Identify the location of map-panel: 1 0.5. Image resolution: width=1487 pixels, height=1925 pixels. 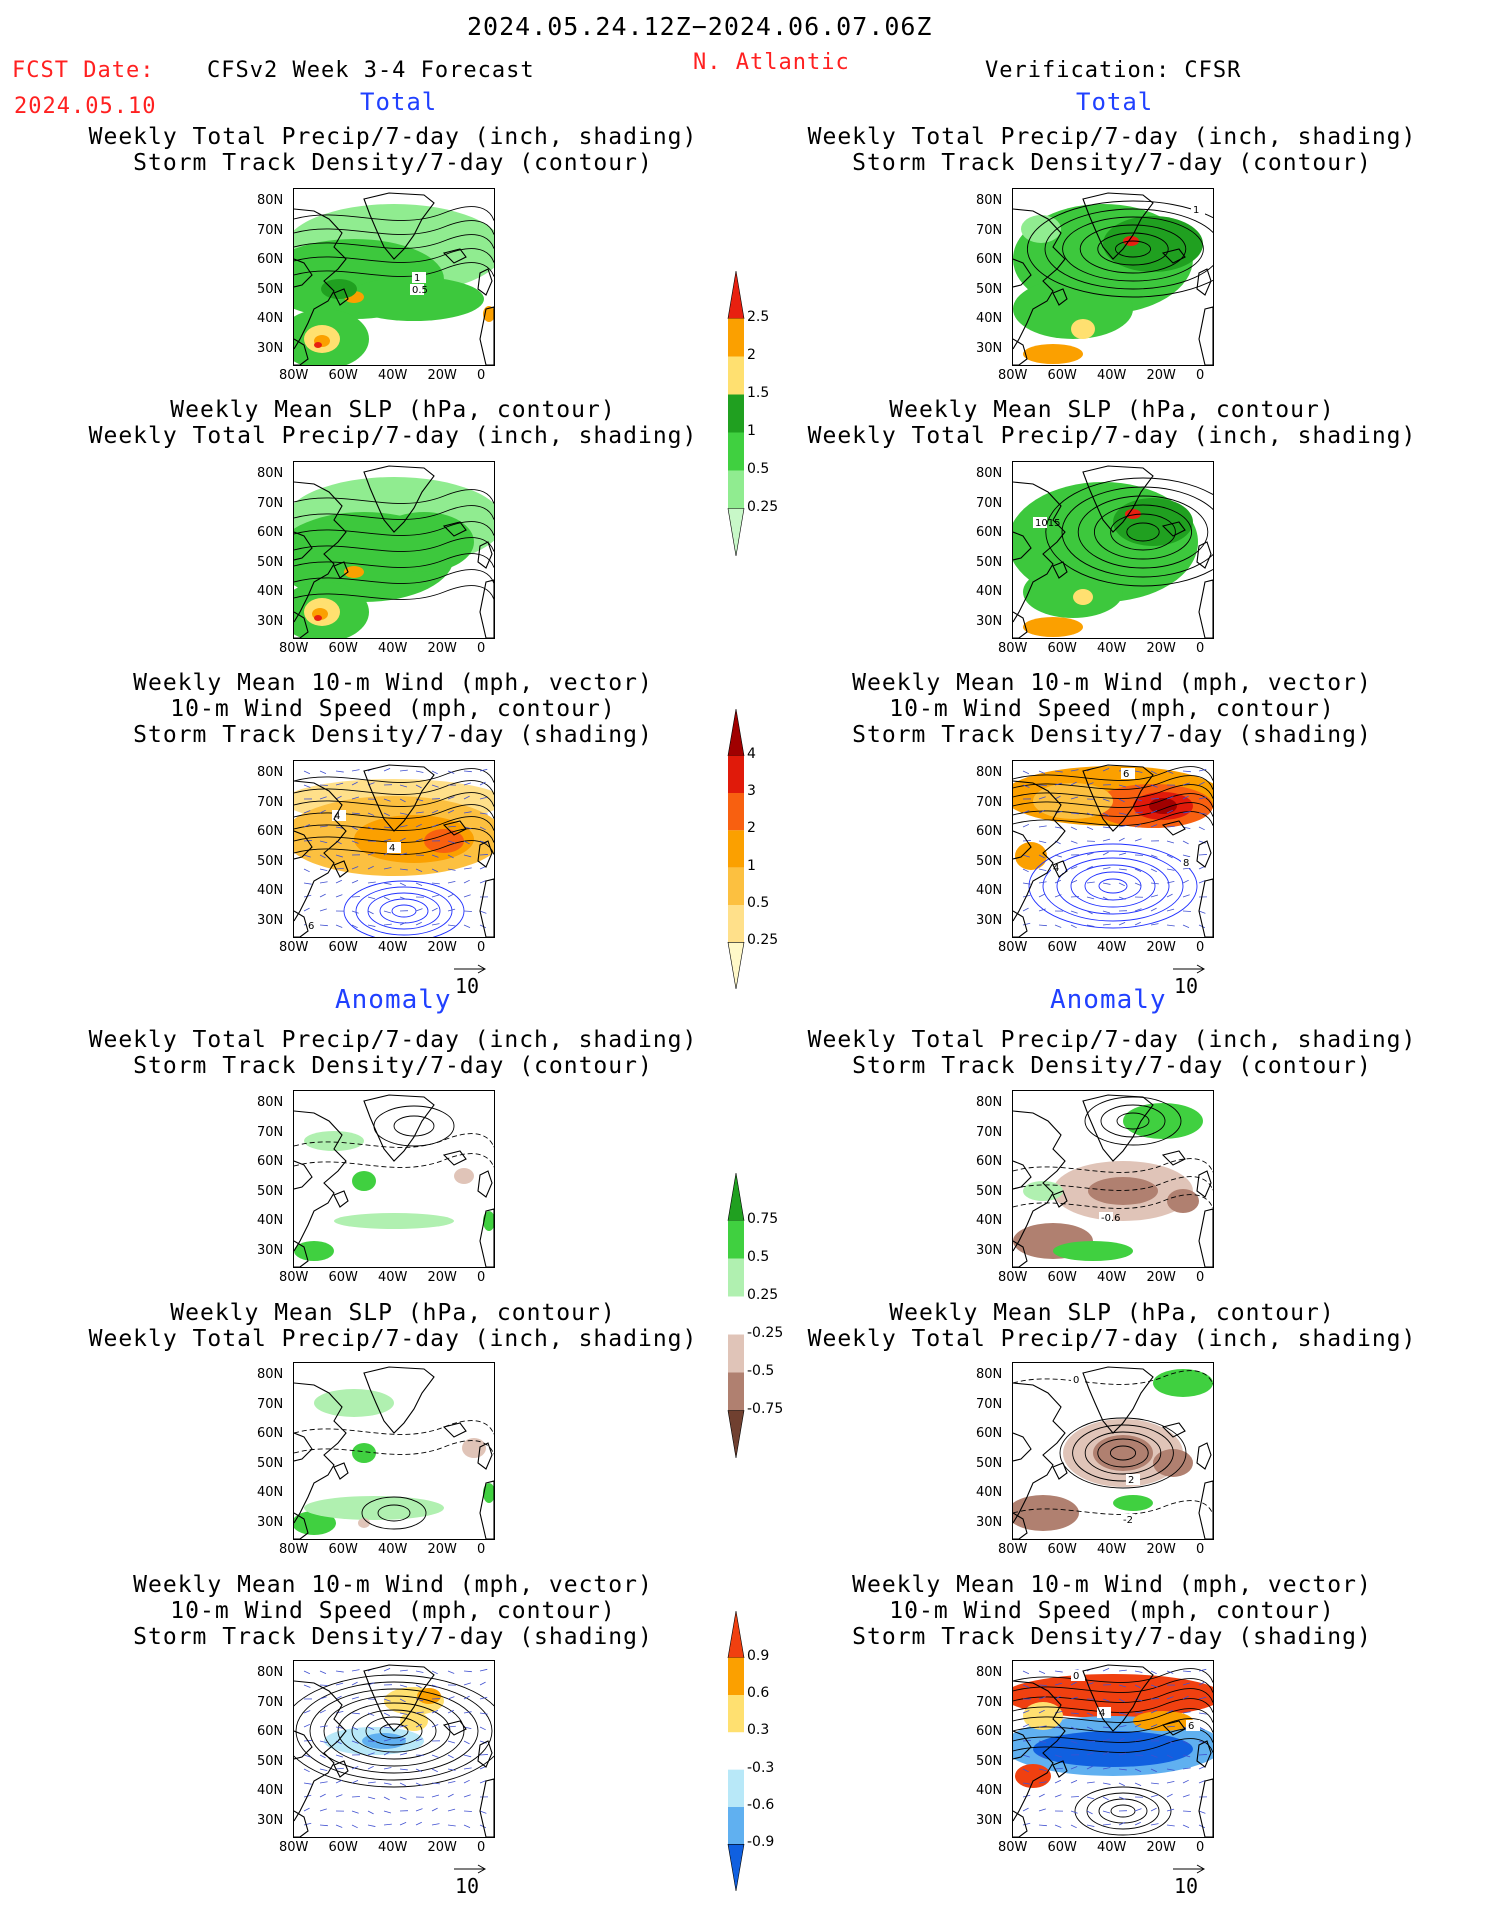
(394, 277).